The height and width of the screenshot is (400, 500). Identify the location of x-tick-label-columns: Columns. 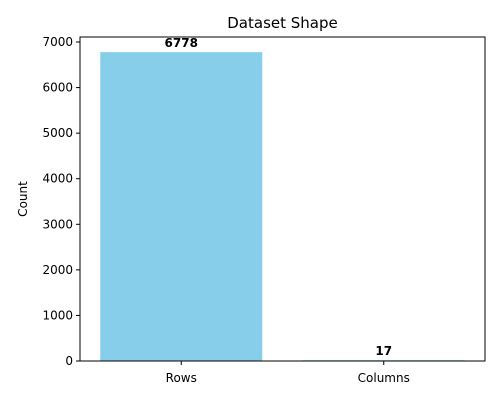
(384, 378).